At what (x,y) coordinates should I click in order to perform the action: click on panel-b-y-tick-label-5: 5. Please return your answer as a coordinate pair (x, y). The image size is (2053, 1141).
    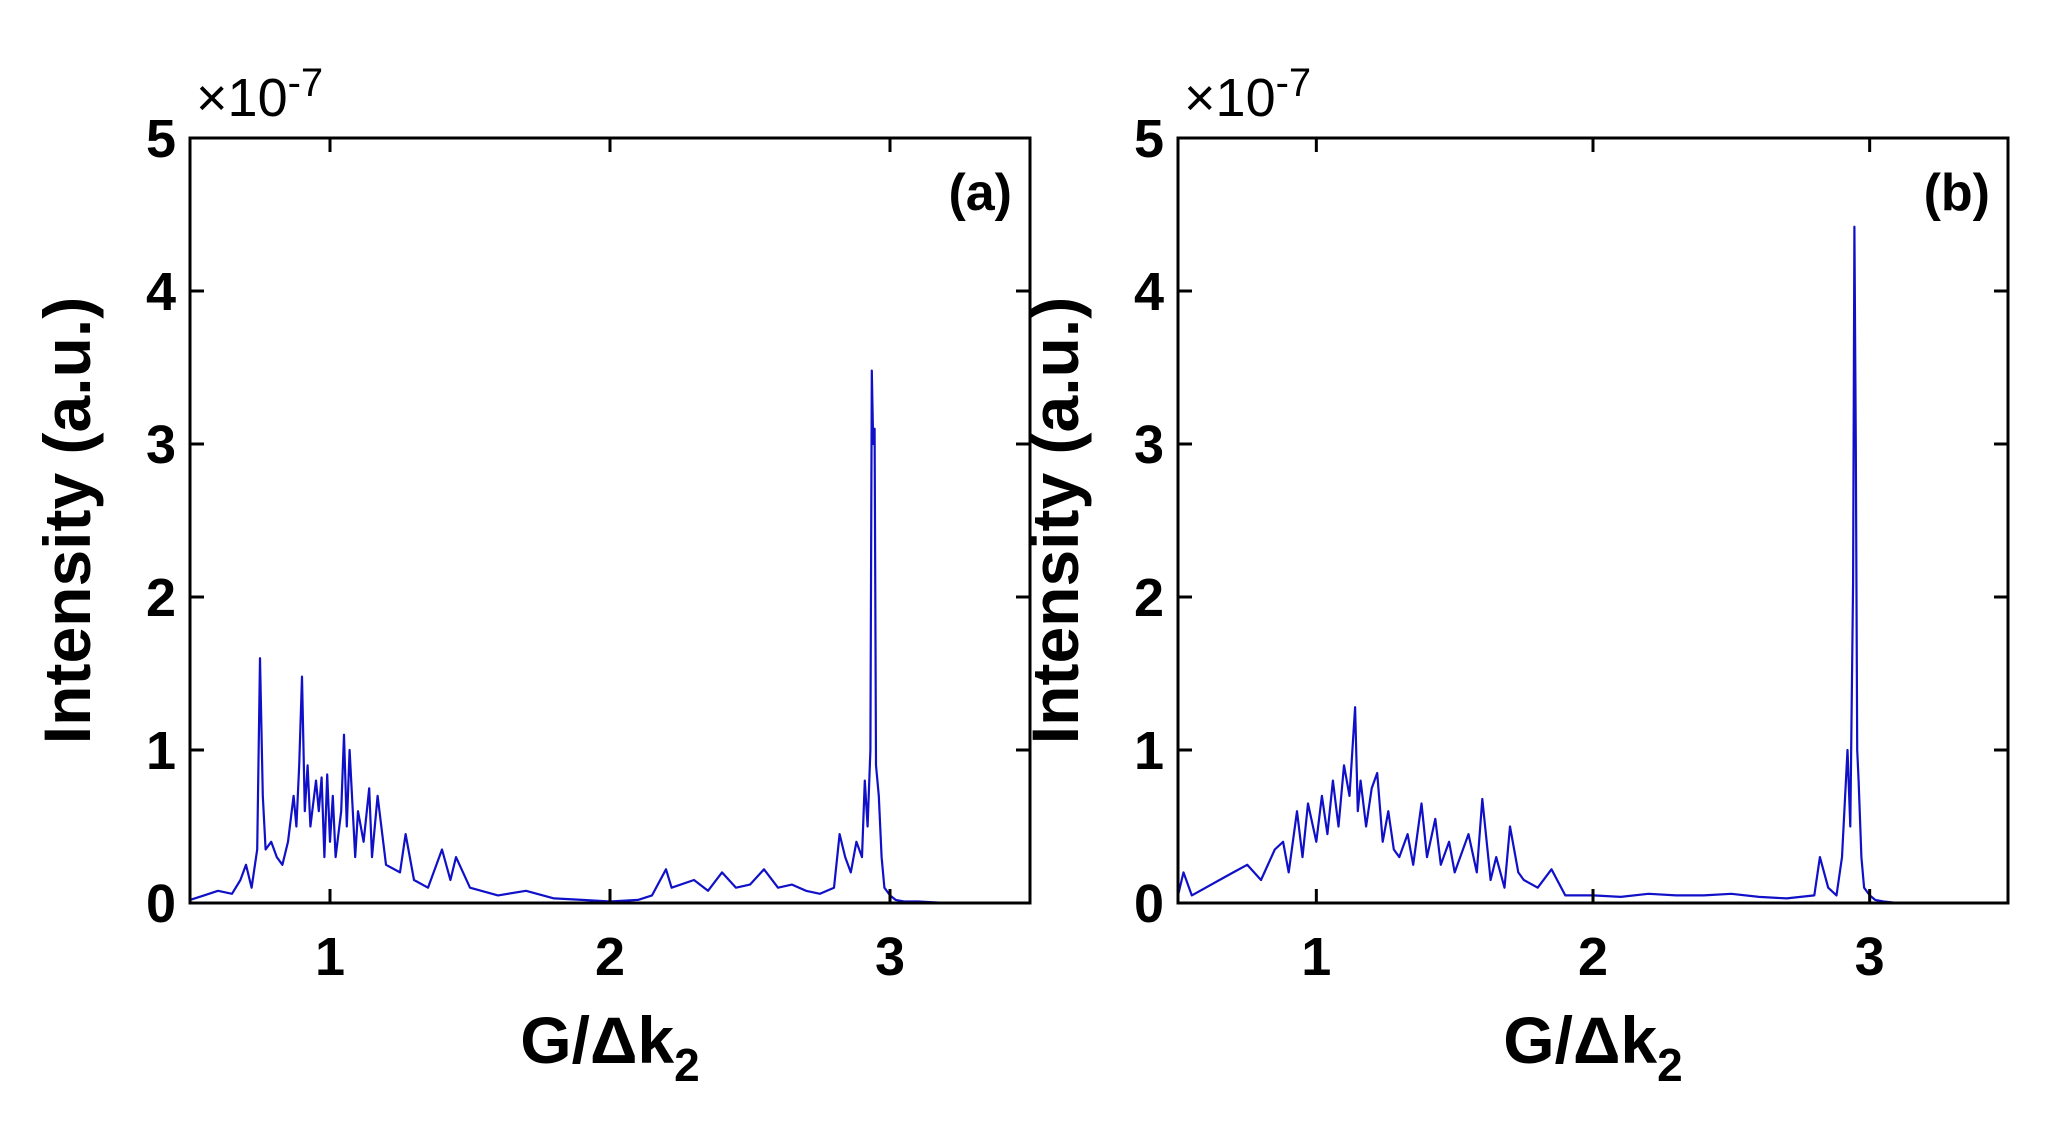
    Looking at the image, I should click on (1149, 139).